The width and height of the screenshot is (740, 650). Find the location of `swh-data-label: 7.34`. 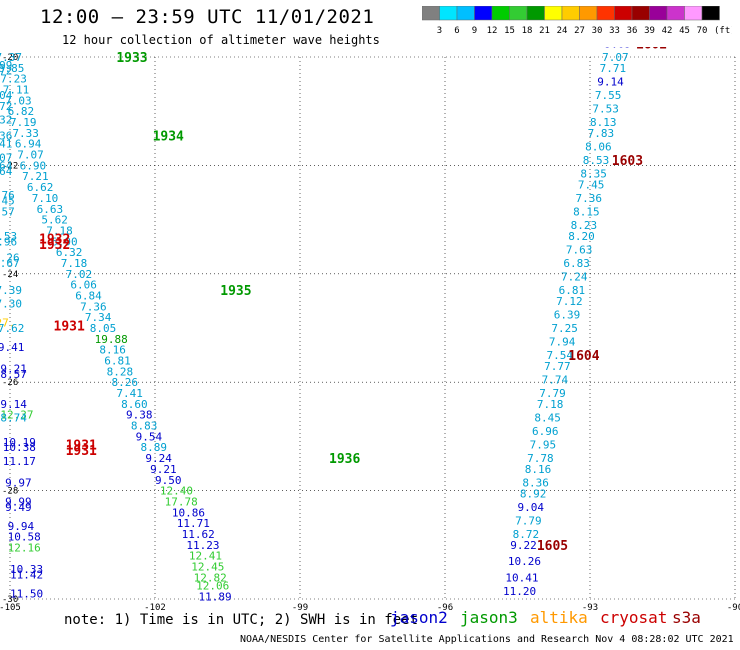

swh-data-label: 7.34 is located at coordinates (98, 317).